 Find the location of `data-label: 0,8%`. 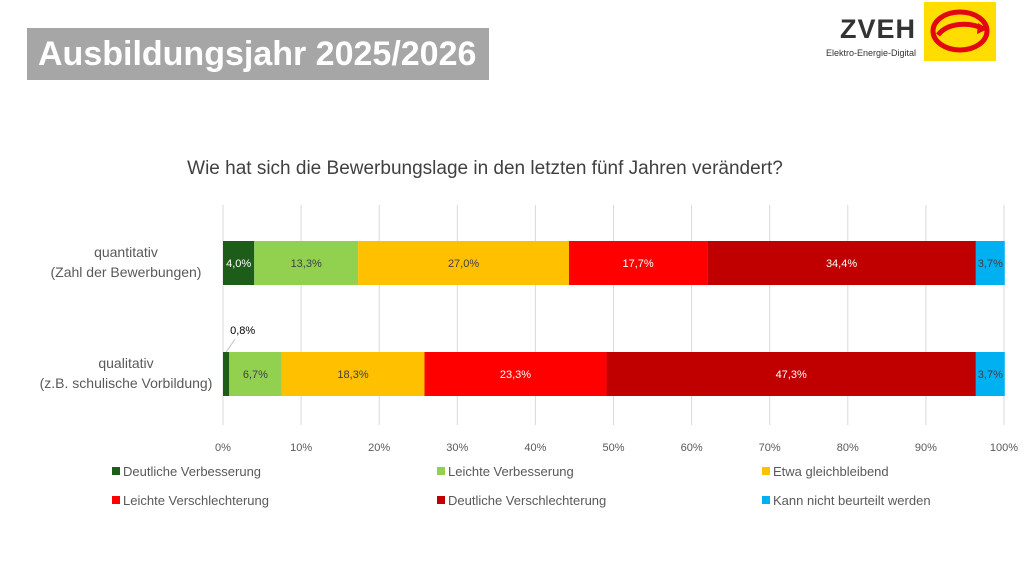

data-label: 0,8% is located at coordinates (242, 331).